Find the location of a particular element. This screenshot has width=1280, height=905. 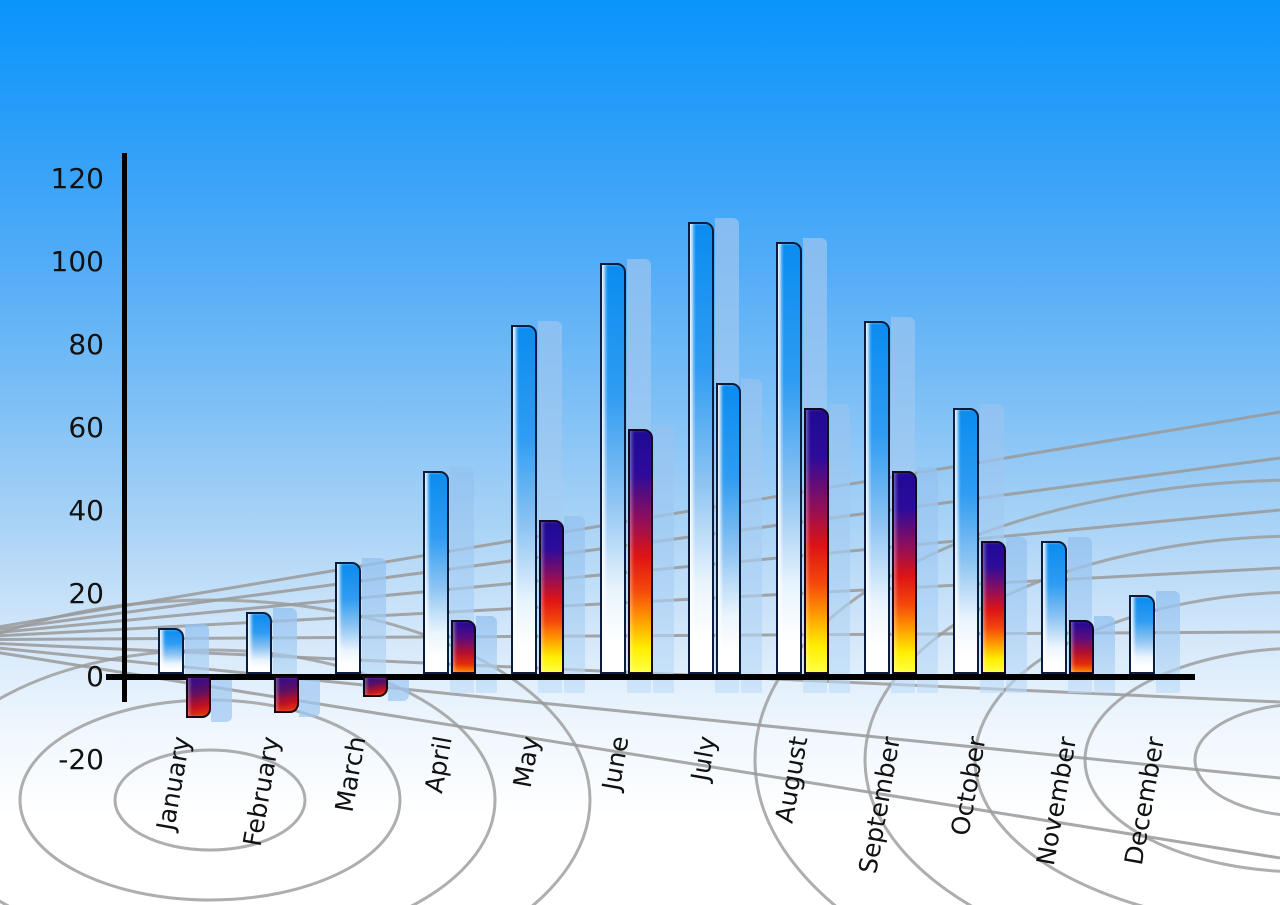

x-label-text-june: June is located at coordinates (615, 763).